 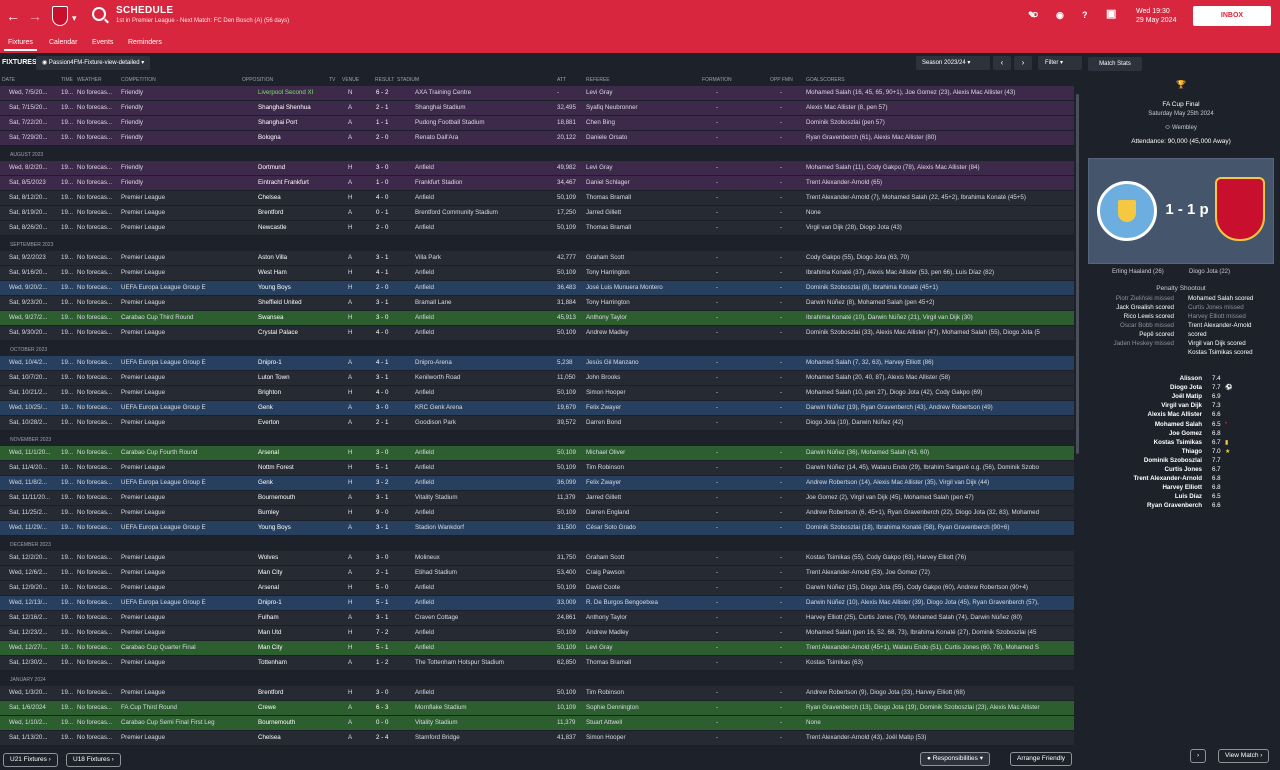 I want to click on fixture-opposition: Eintracht Frankfurt, so click(x=283, y=182).